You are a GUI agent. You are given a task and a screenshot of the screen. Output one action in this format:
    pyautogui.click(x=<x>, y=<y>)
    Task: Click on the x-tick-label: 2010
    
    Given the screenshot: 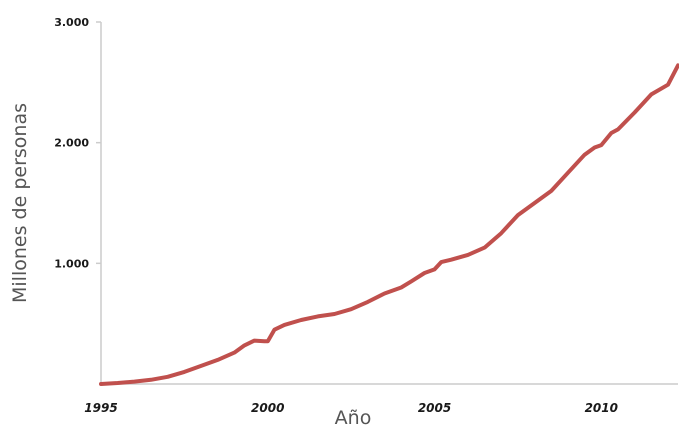 What is the action you would take?
    pyautogui.click(x=601, y=408)
    